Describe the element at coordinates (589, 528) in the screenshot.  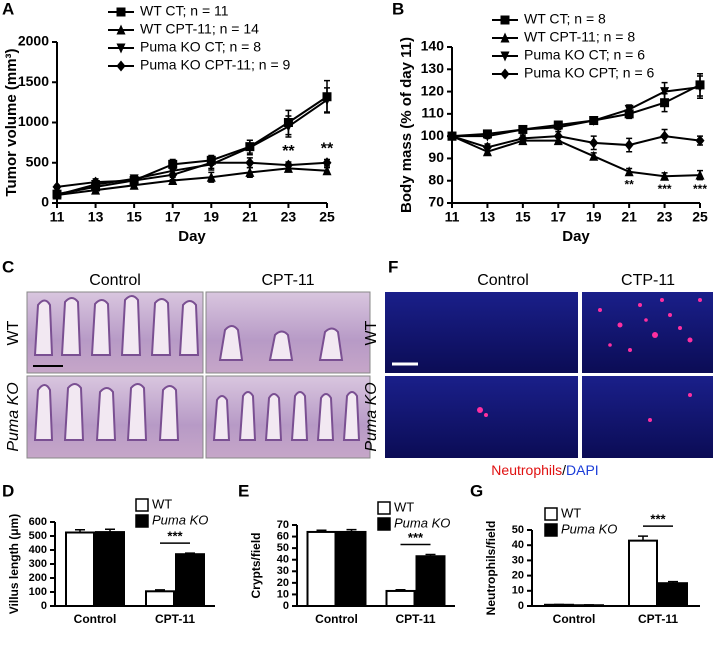
I see `legend-label: Puma KO` at that location.